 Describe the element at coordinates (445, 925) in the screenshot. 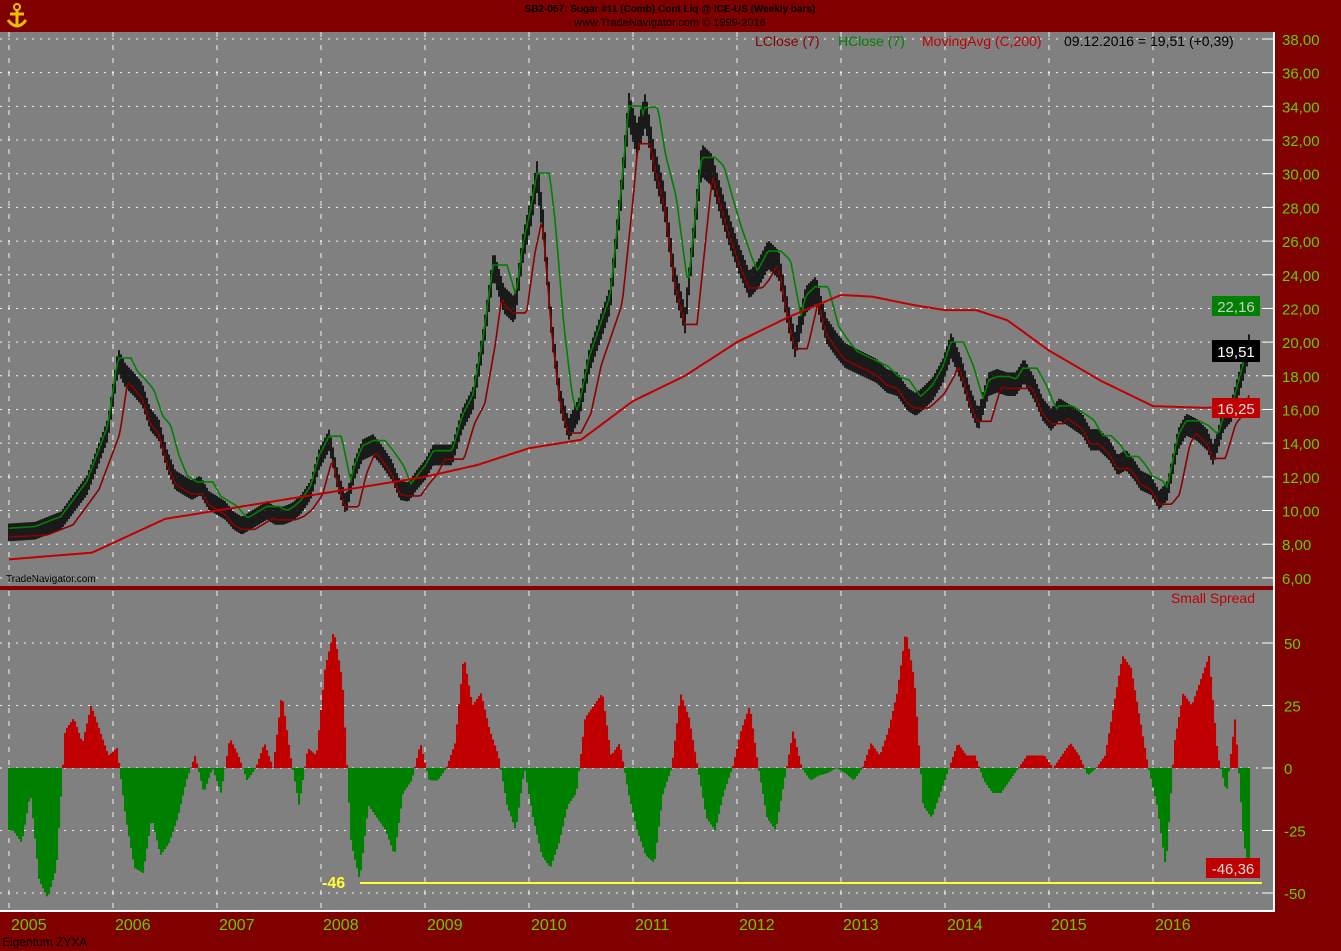

I see `year-label: 2009` at that location.